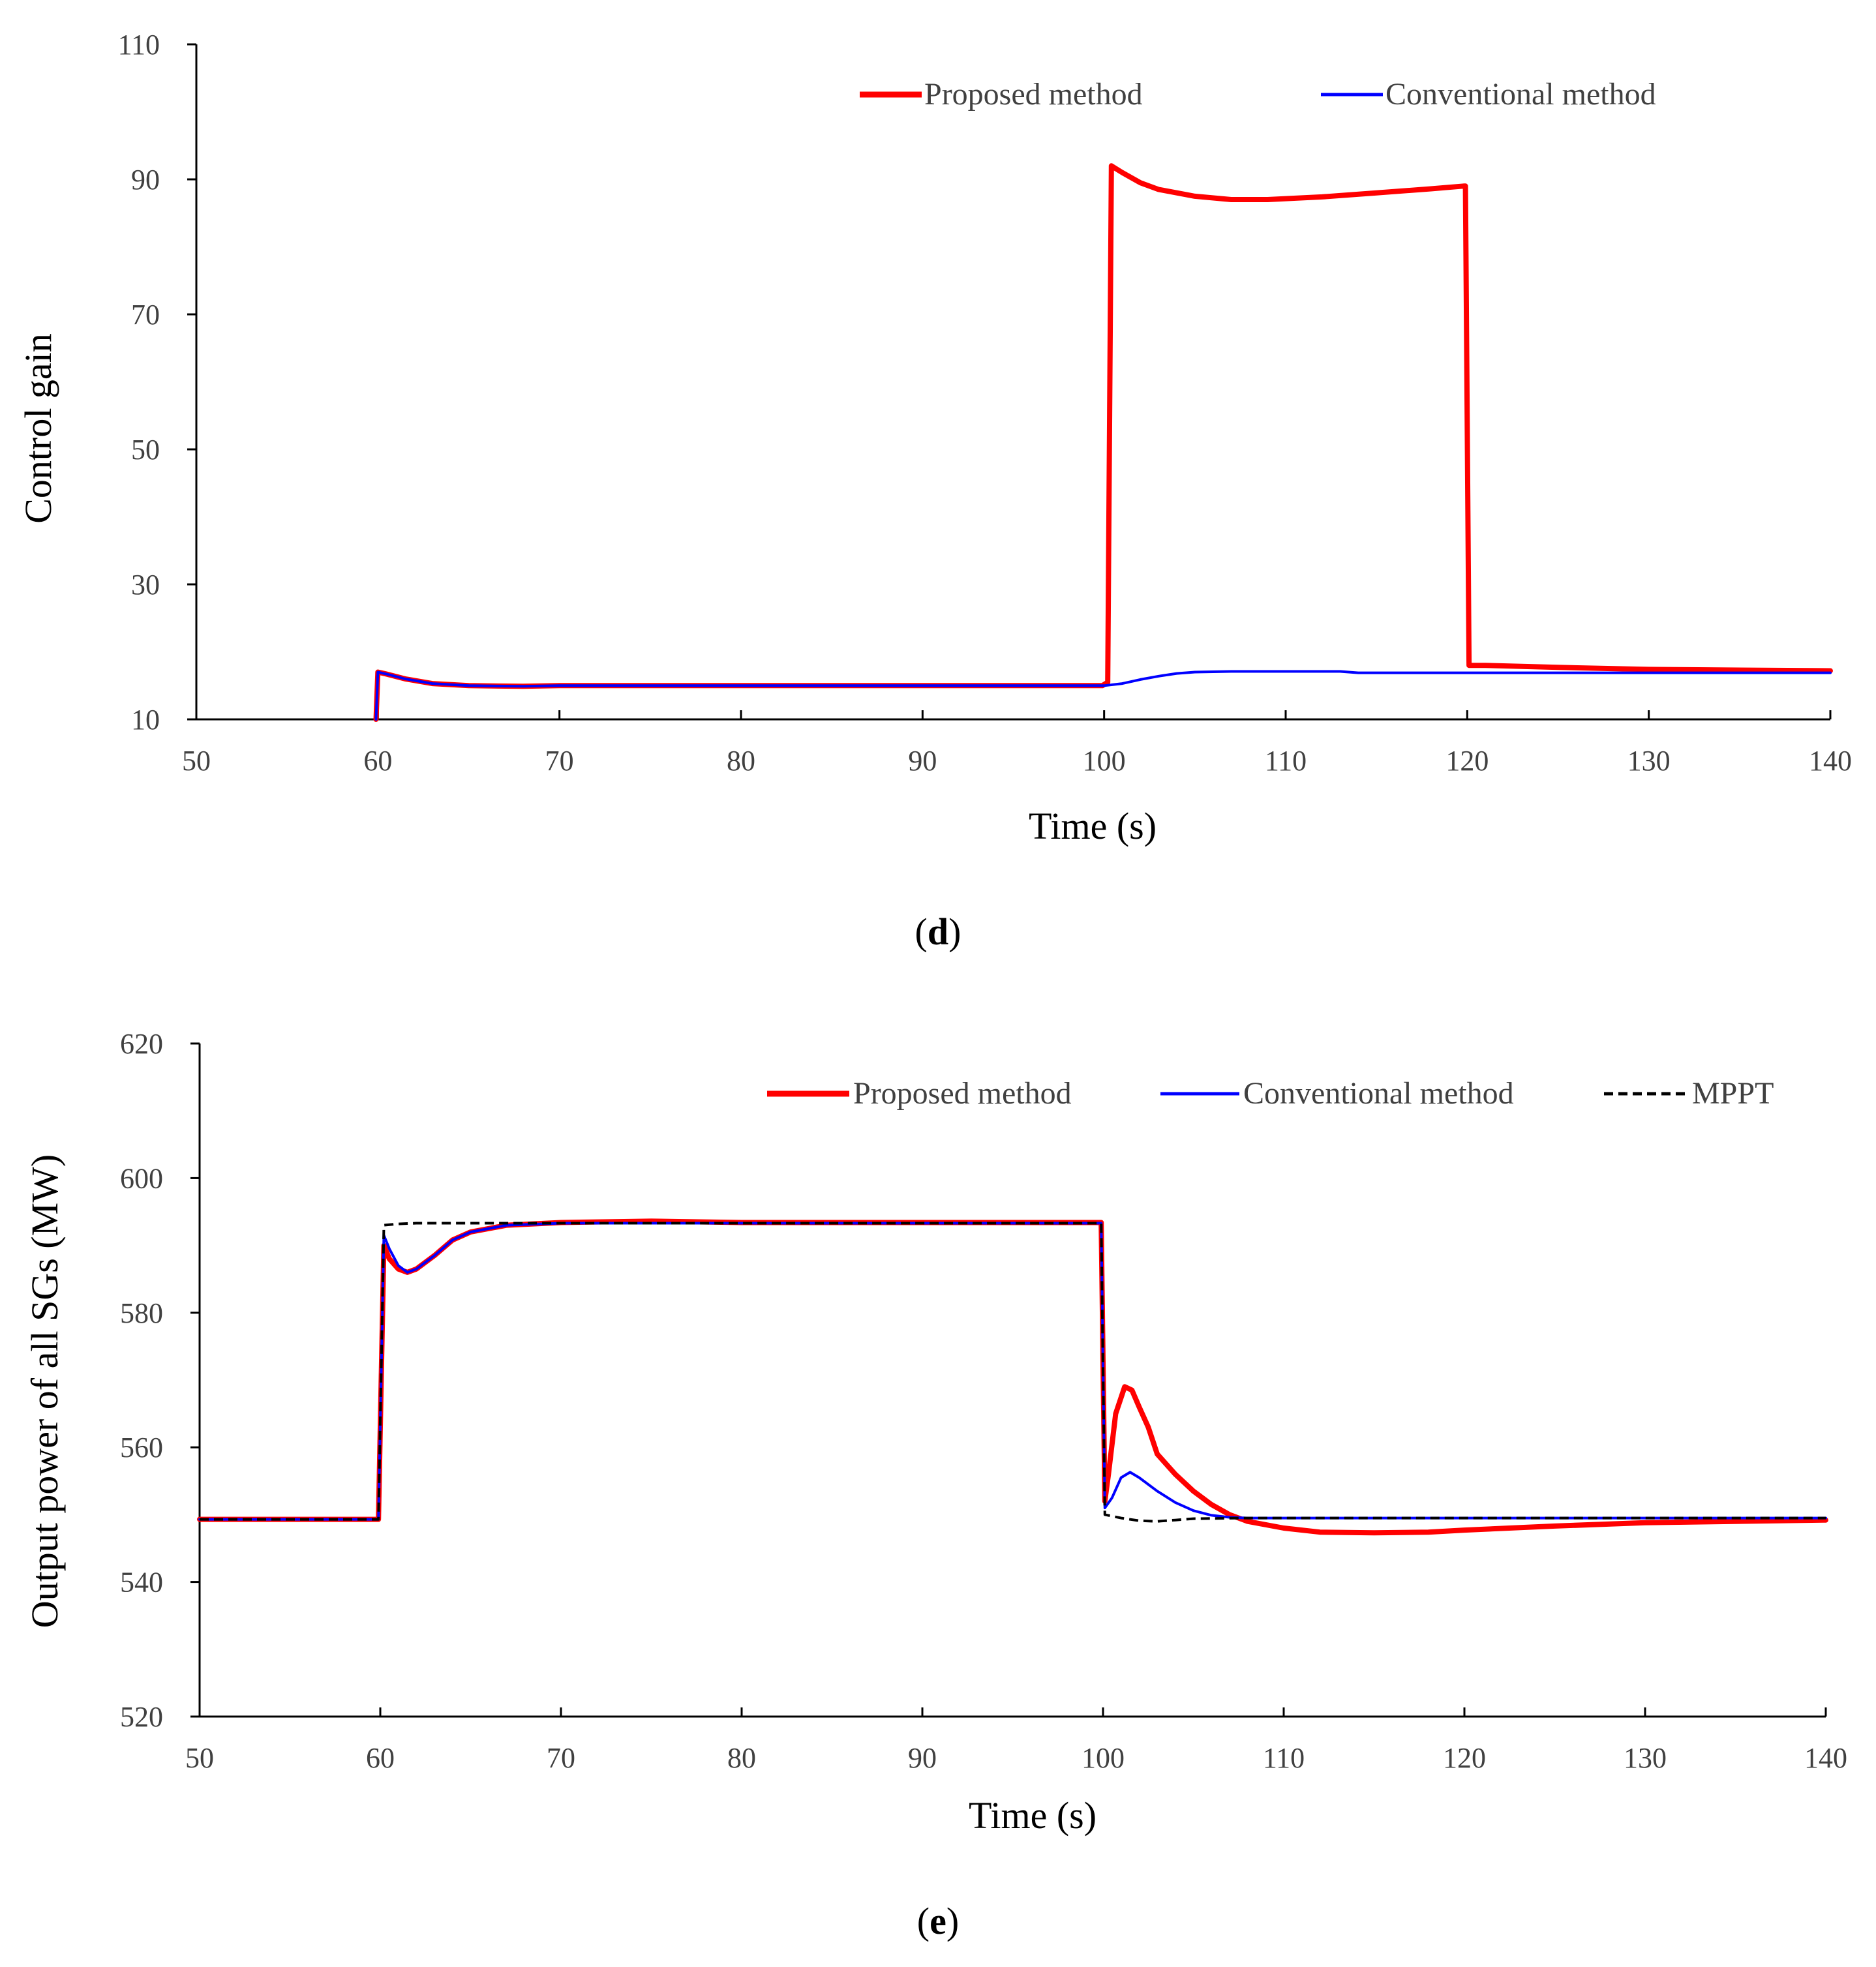 The height and width of the screenshot is (1967, 1876). I want to click on series-line-e-conventional-method, so click(1012, 1371).